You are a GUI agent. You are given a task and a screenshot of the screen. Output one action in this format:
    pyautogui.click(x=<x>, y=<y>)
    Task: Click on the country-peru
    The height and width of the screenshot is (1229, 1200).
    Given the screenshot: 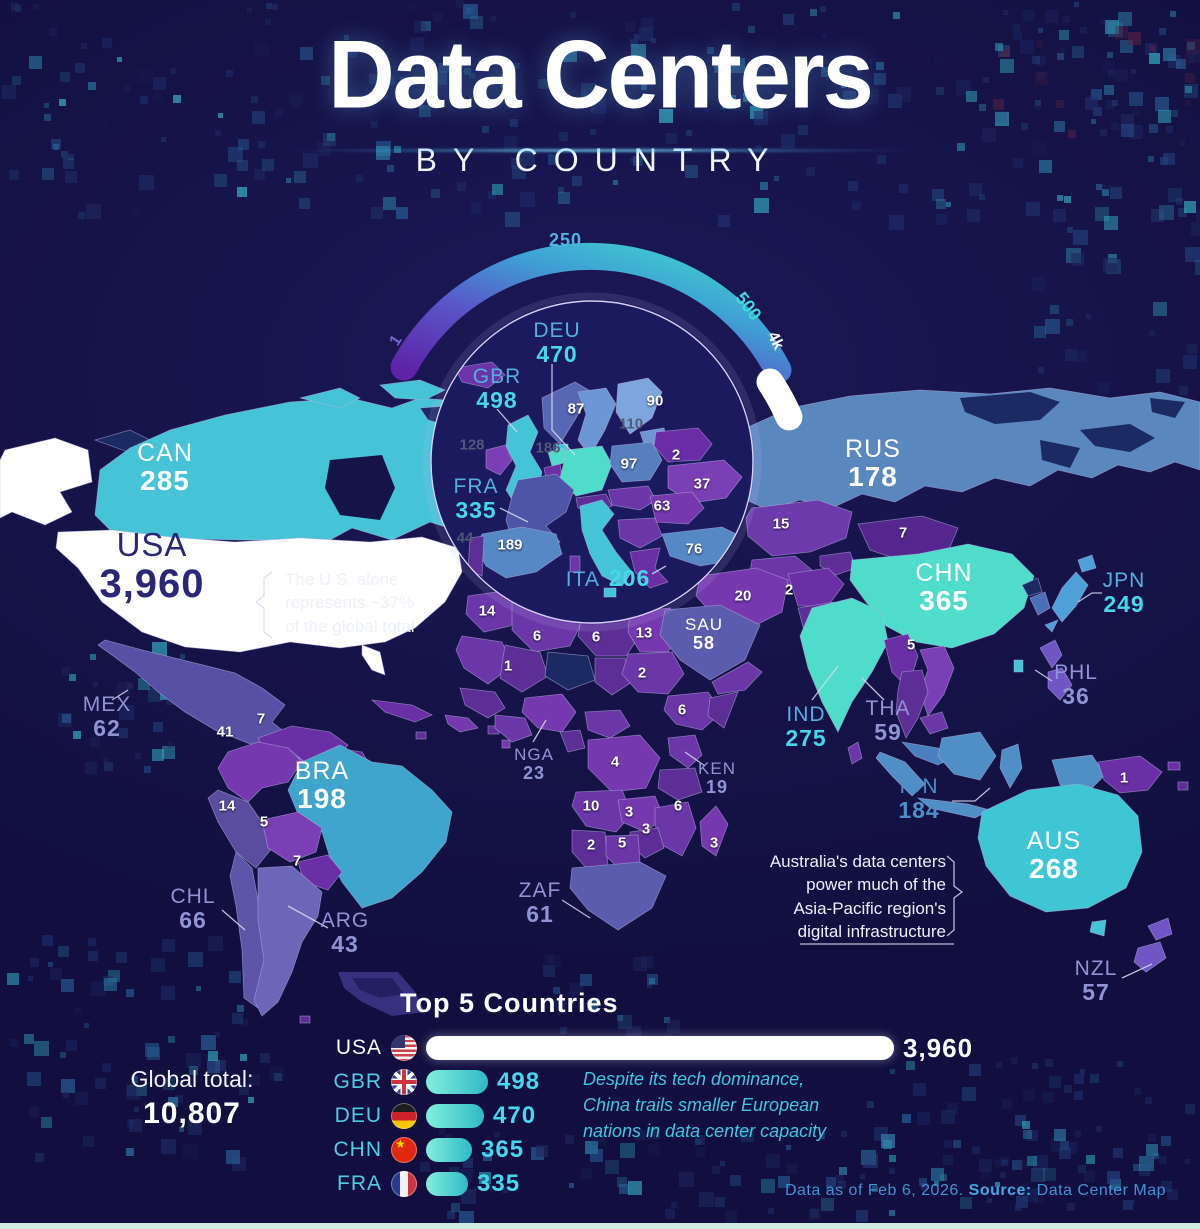 What is the action you would take?
    pyautogui.click(x=240, y=829)
    